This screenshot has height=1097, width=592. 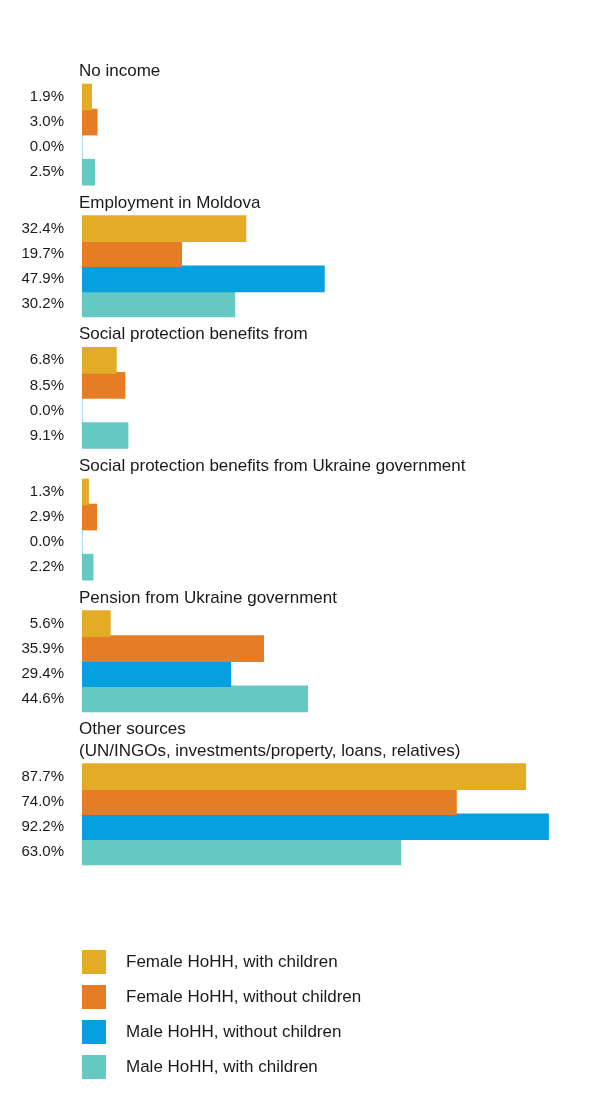 What do you see at coordinates (46, 359) in the screenshot?
I see `data-label: 6.8%` at bounding box center [46, 359].